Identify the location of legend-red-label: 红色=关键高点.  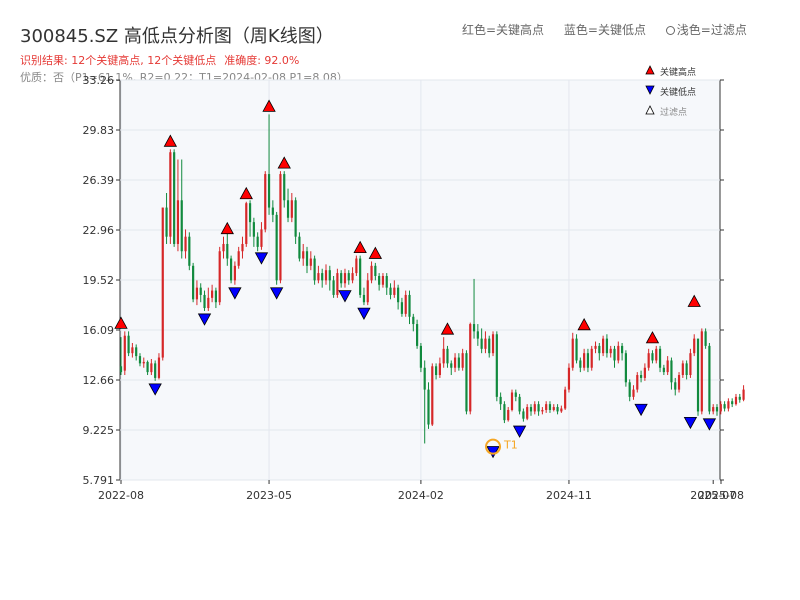
(503, 30).